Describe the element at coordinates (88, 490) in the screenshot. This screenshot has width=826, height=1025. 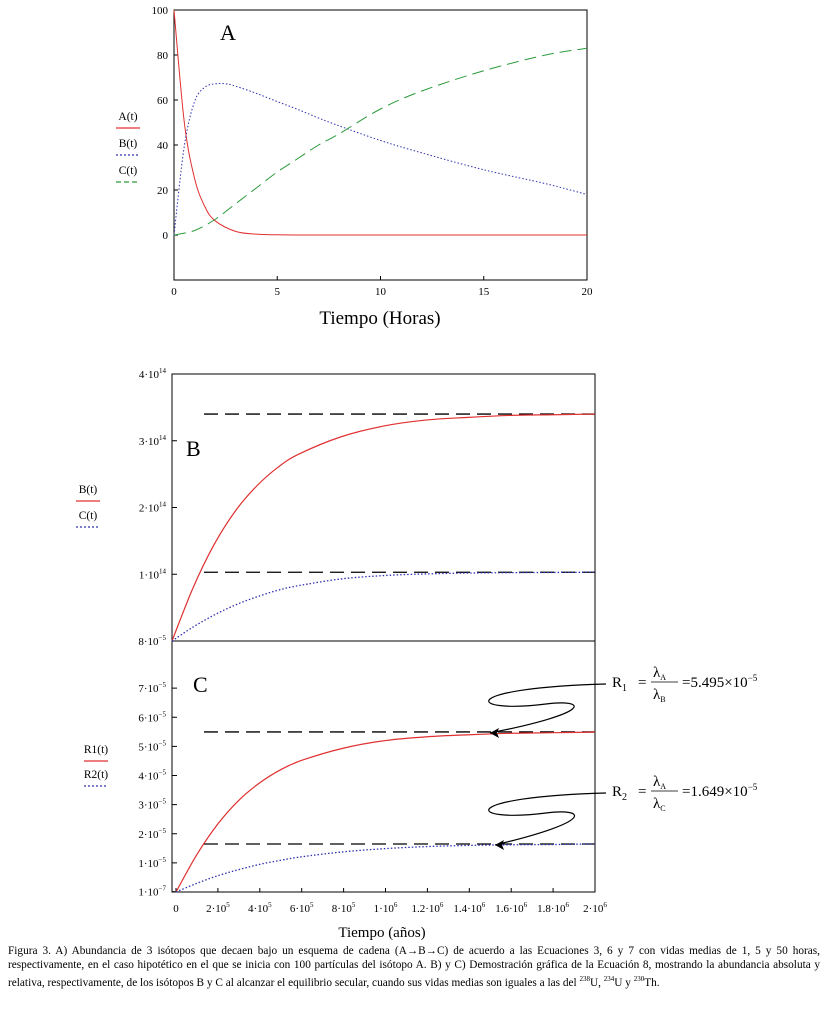
I see `legend-label: B(t)` at that location.